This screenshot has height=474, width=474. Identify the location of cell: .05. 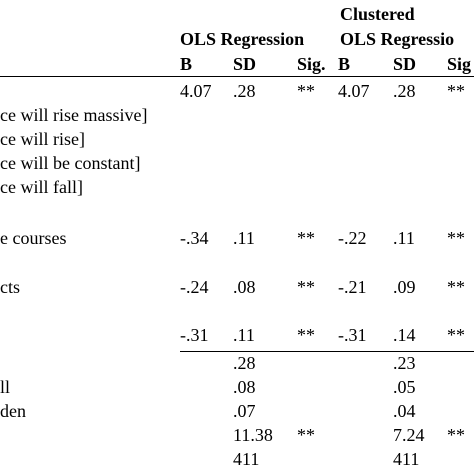
(404, 387).